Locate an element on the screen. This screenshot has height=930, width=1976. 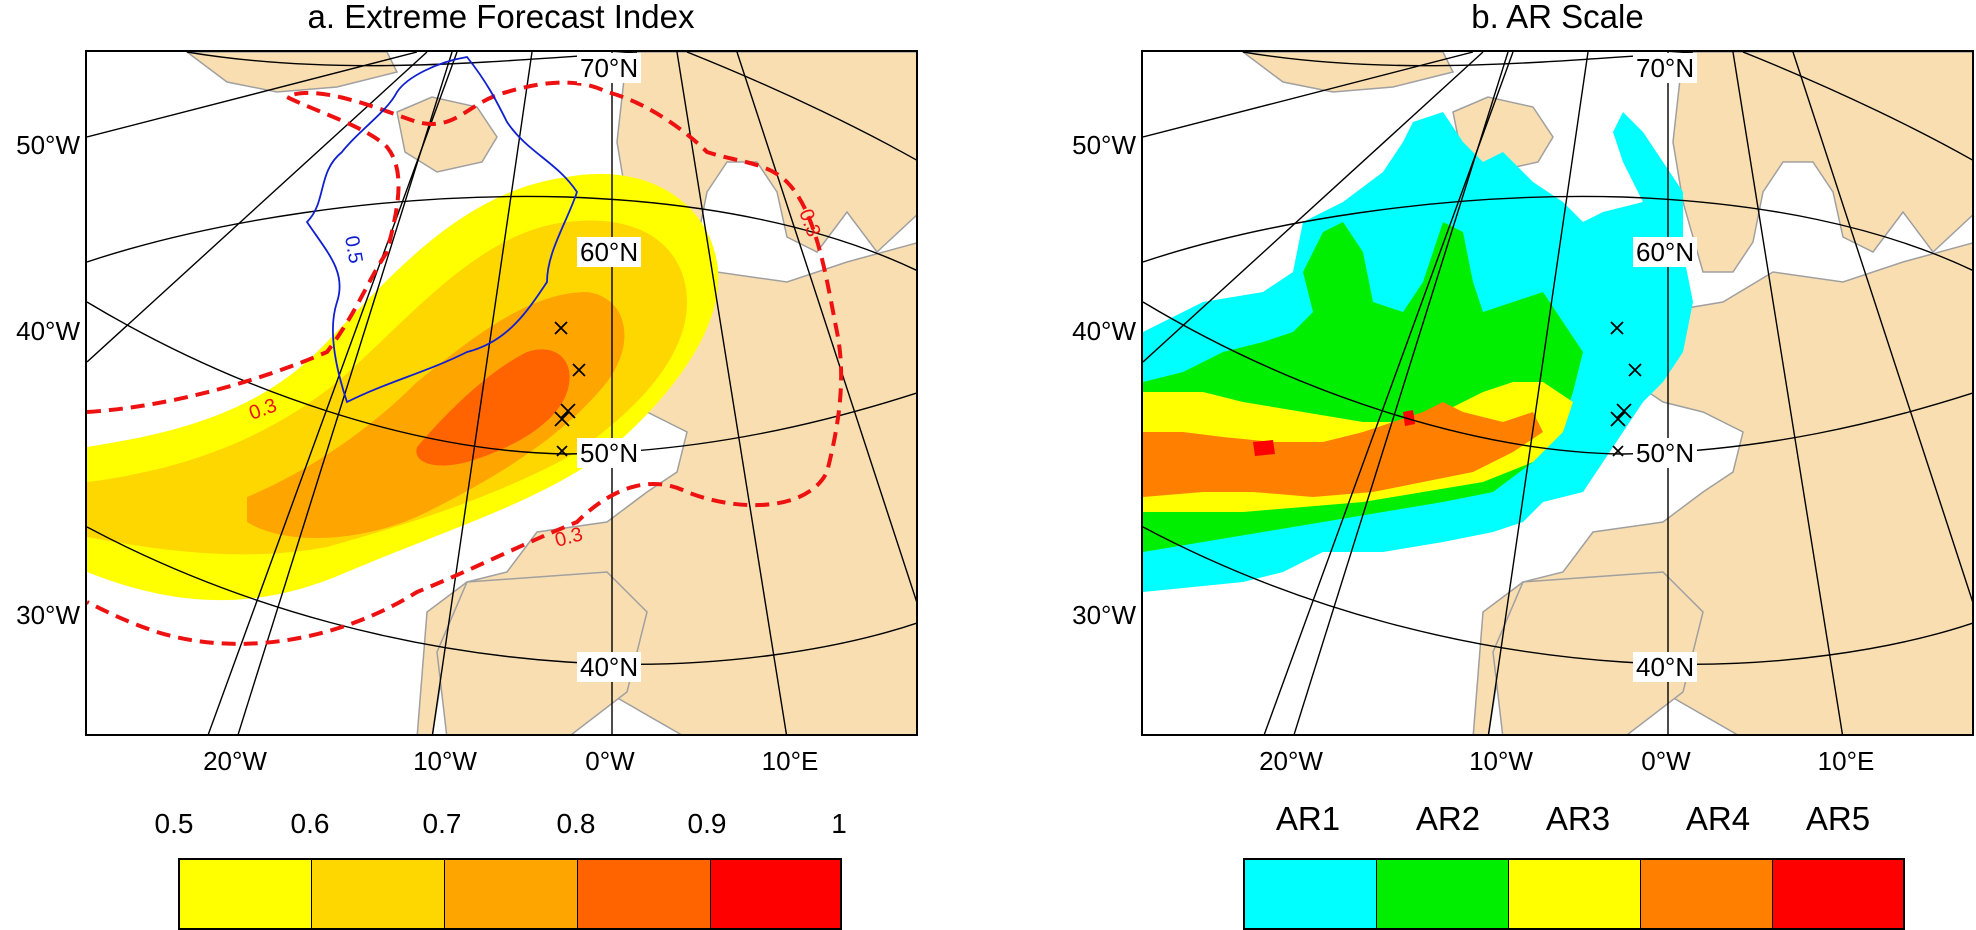
contour-label-blue: 0.5 is located at coordinates (353, 249).